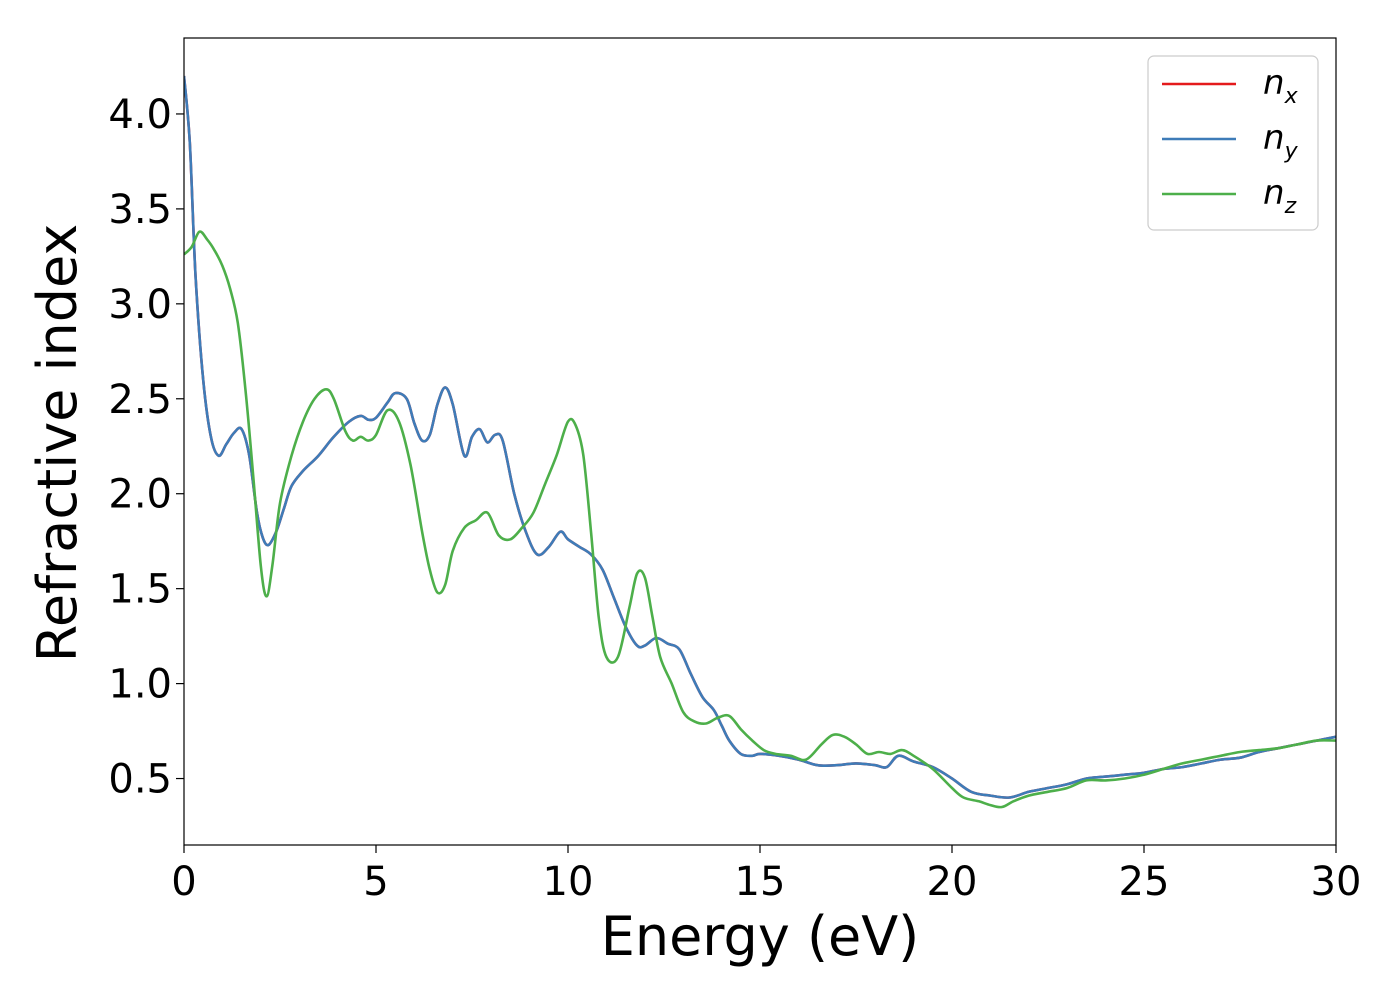  What do you see at coordinates (140, 210) in the screenshot?
I see `y-tick-label: 3.5` at bounding box center [140, 210].